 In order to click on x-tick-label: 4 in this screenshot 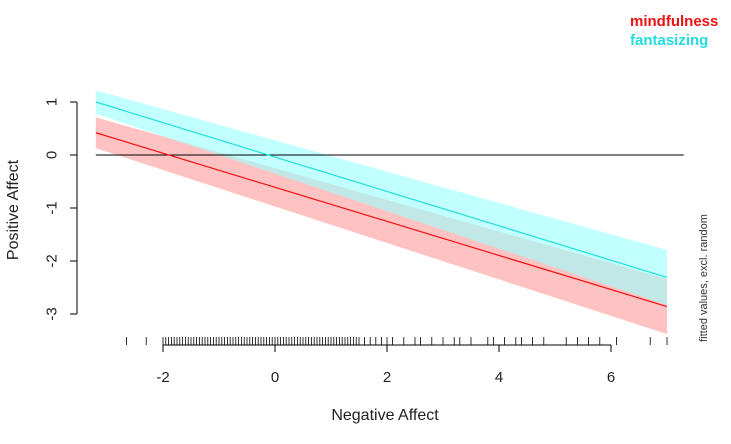, I will do `click(499, 377)`.